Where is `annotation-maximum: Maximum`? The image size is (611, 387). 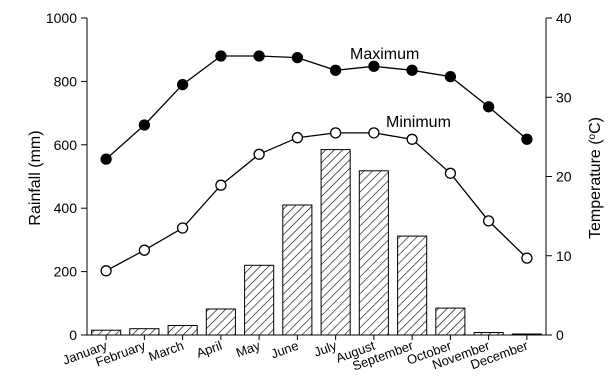
annotation-maximum: Maximum is located at coordinates (384, 54).